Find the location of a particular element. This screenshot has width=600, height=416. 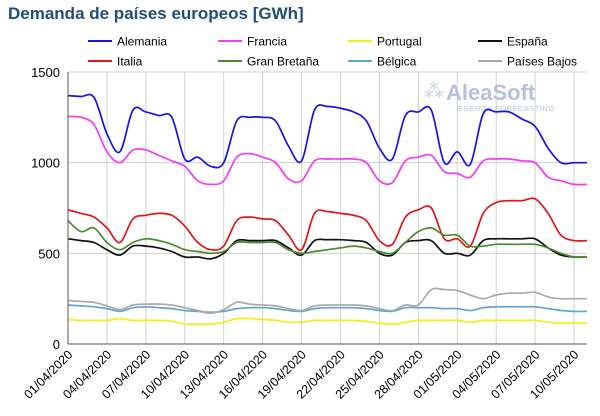

legend-label-belgica: Bélgica is located at coordinates (397, 62).